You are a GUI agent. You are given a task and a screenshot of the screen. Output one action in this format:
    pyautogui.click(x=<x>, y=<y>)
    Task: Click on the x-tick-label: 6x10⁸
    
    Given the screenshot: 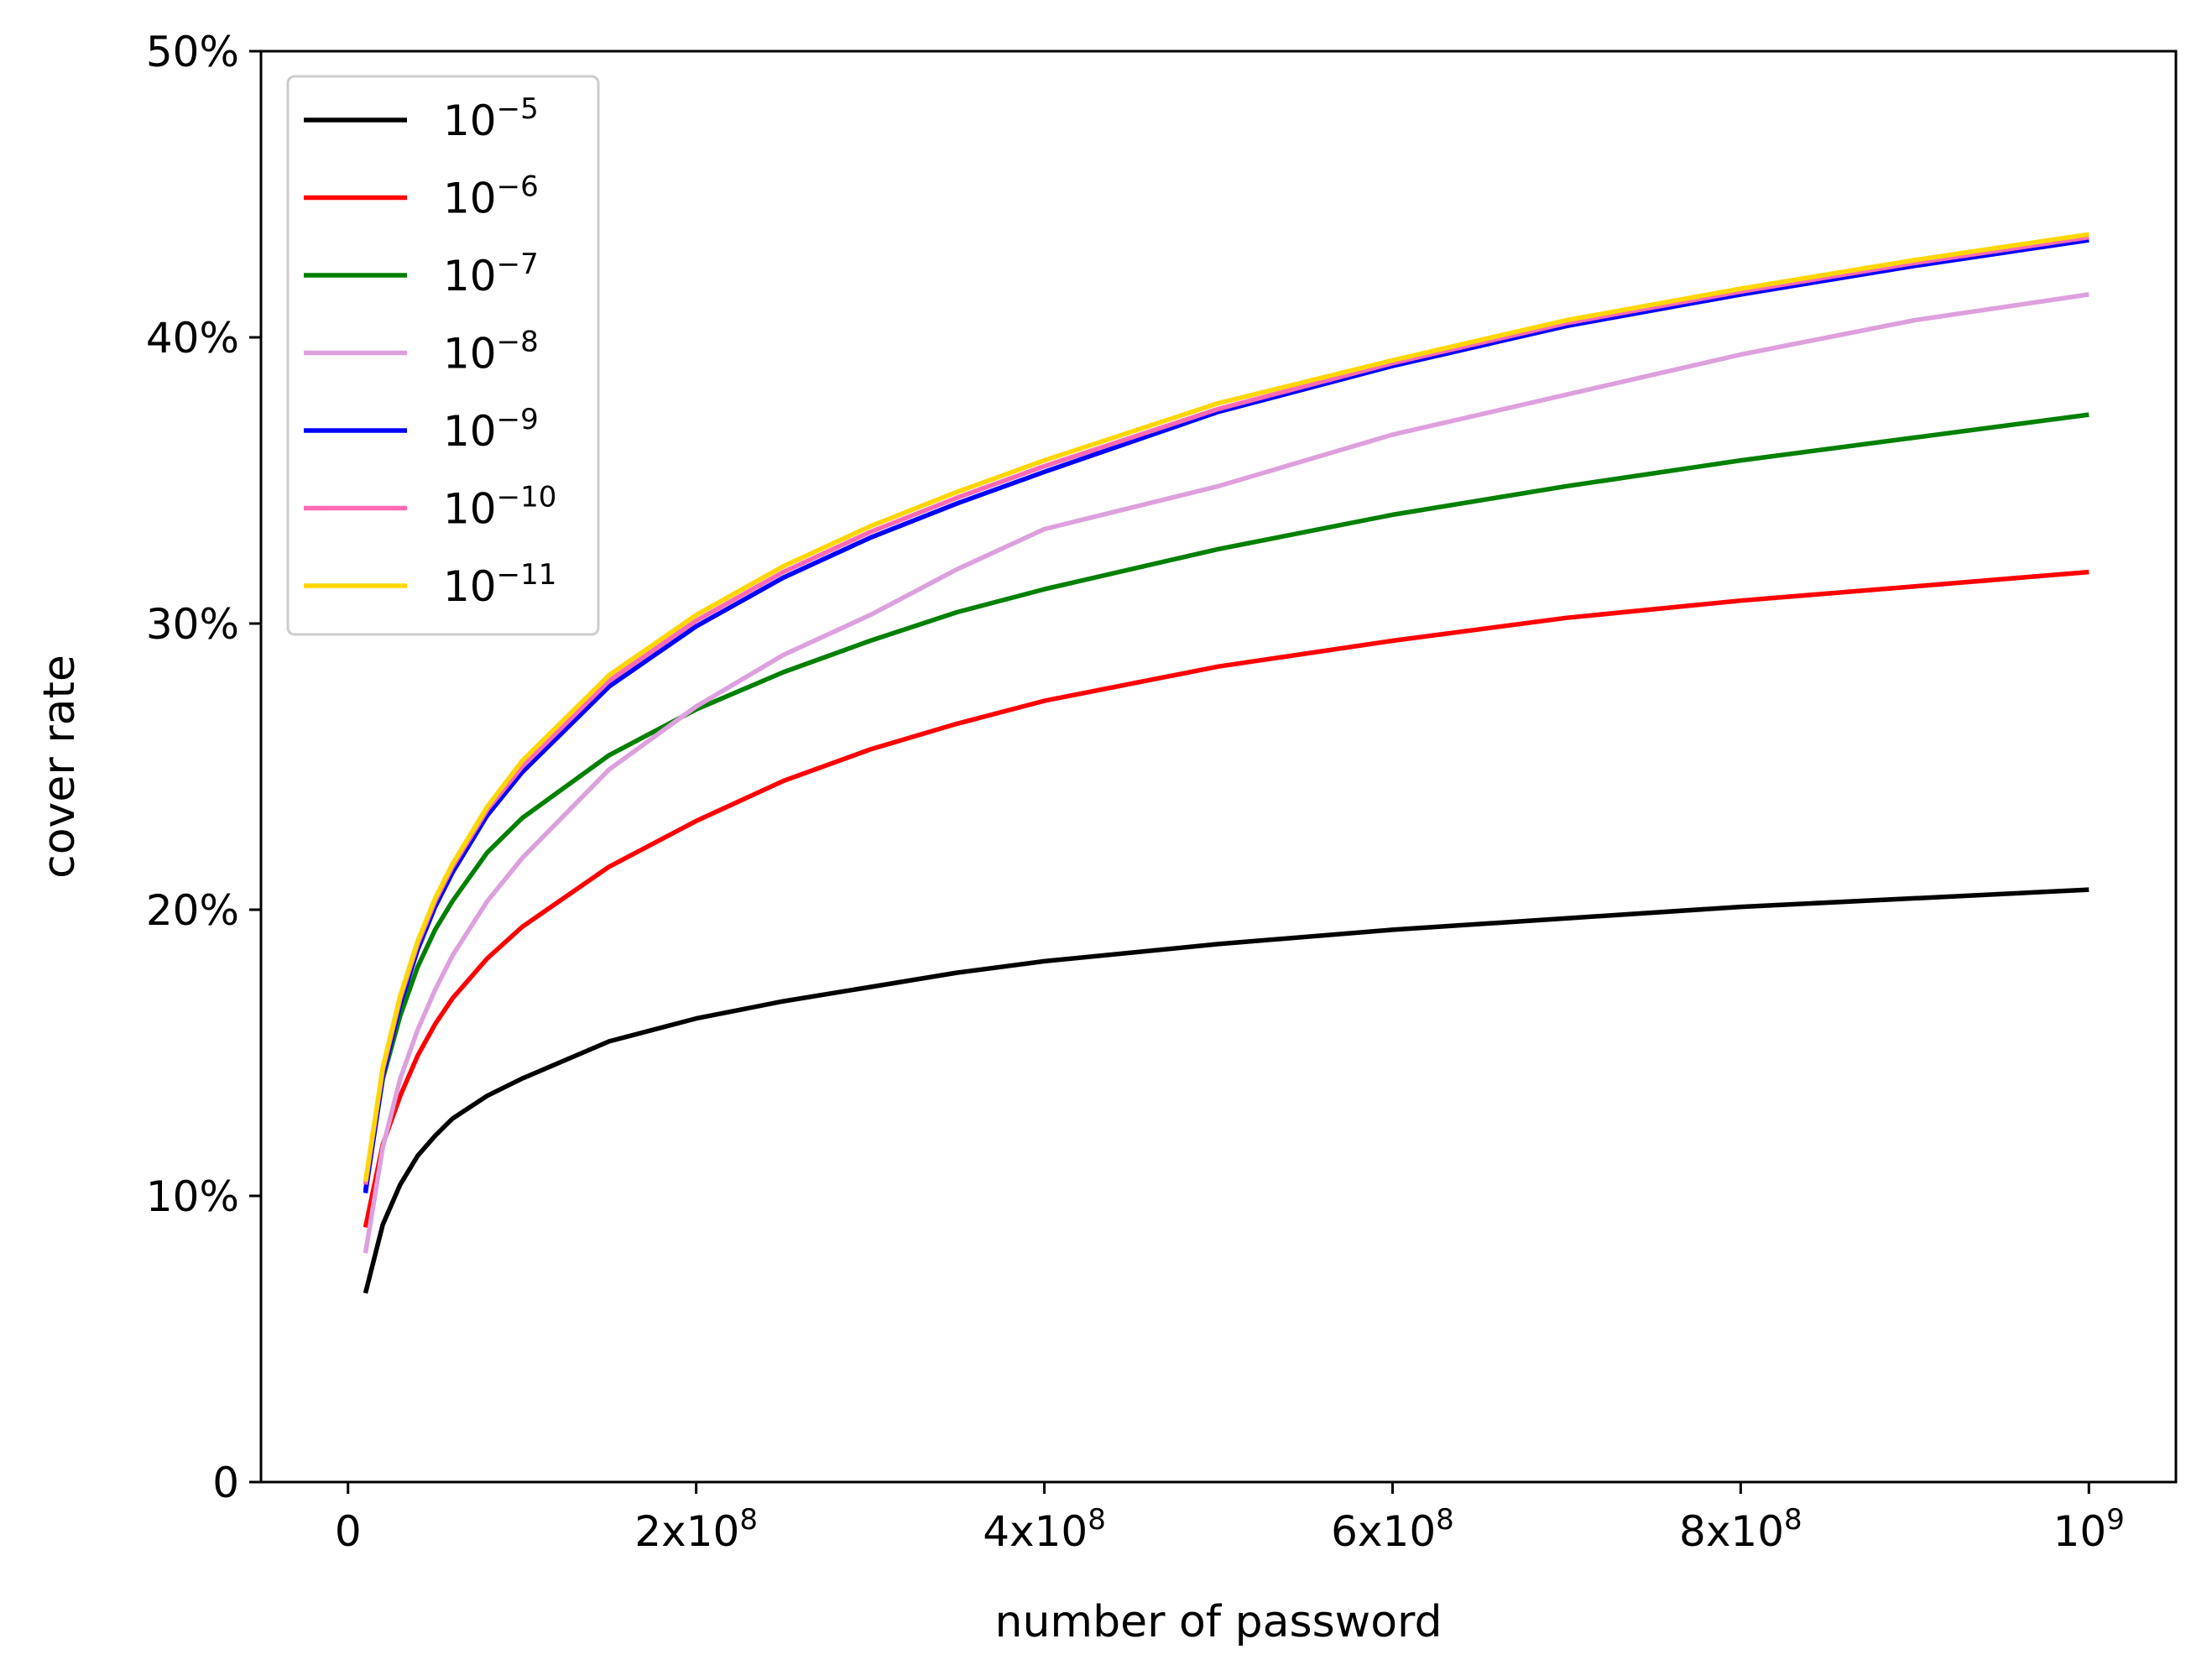 What is the action you would take?
    pyautogui.click(x=1392, y=1529)
    